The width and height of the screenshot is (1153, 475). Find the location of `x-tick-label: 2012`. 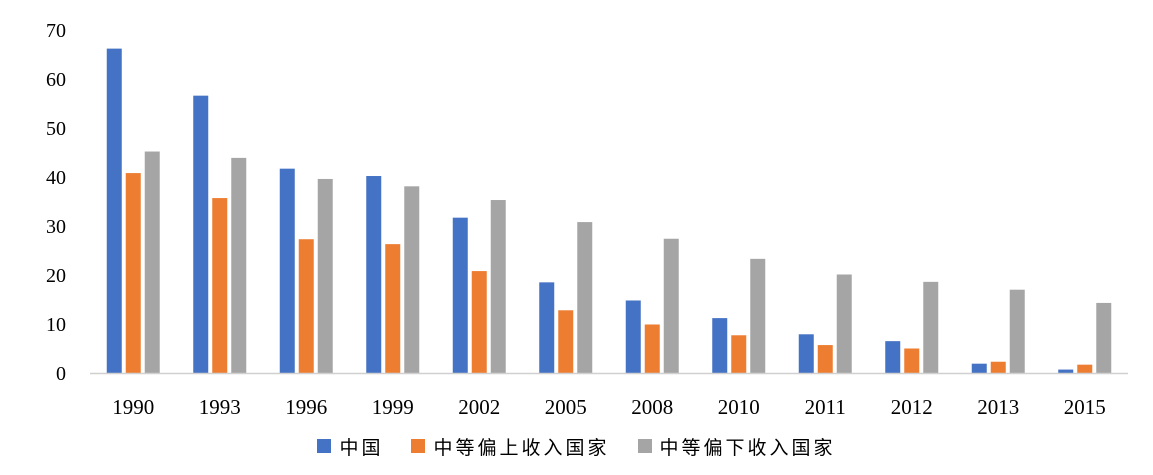

x-tick-label: 2012 is located at coordinates (912, 407).